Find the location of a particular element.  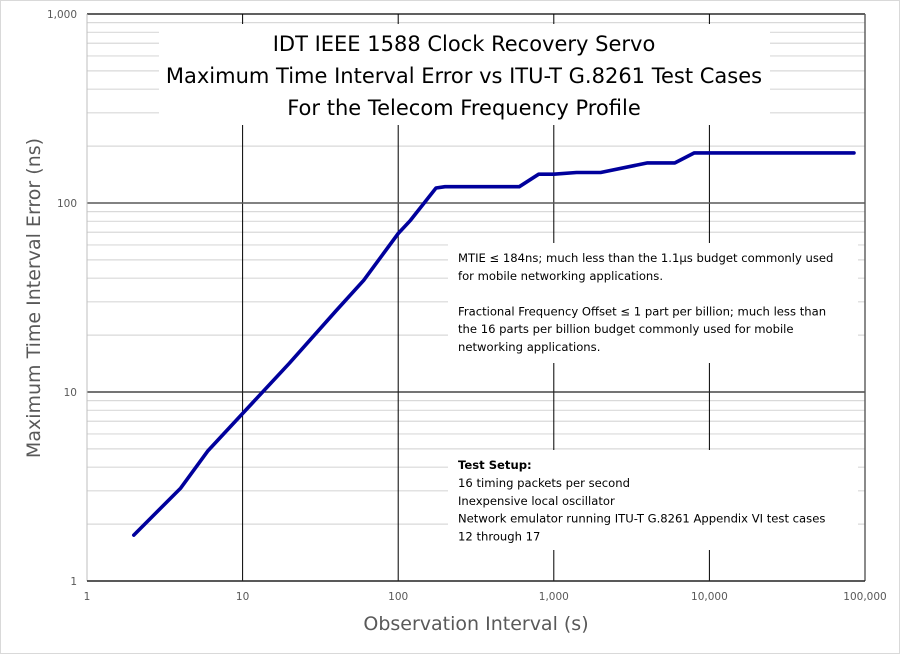

y-tick-label: 100 is located at coordinates (67, 204).